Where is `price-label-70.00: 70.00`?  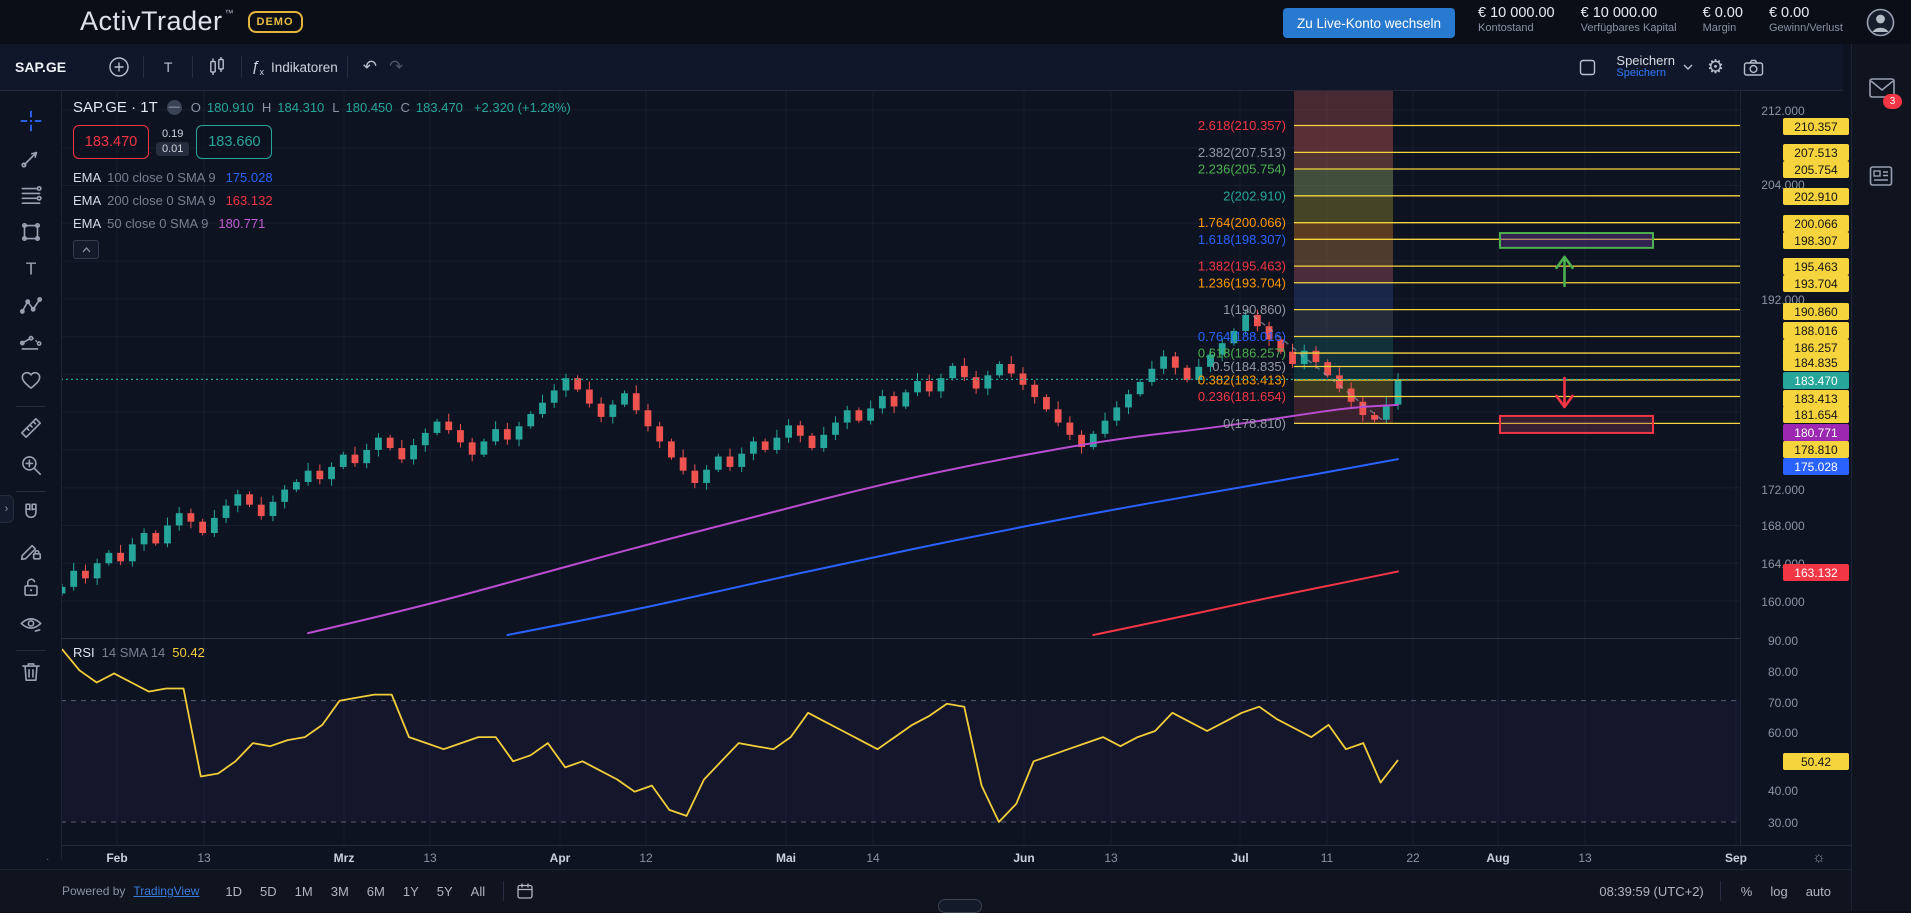 price-label-70.00: 70.00 is located at coordinates (1783, 702).